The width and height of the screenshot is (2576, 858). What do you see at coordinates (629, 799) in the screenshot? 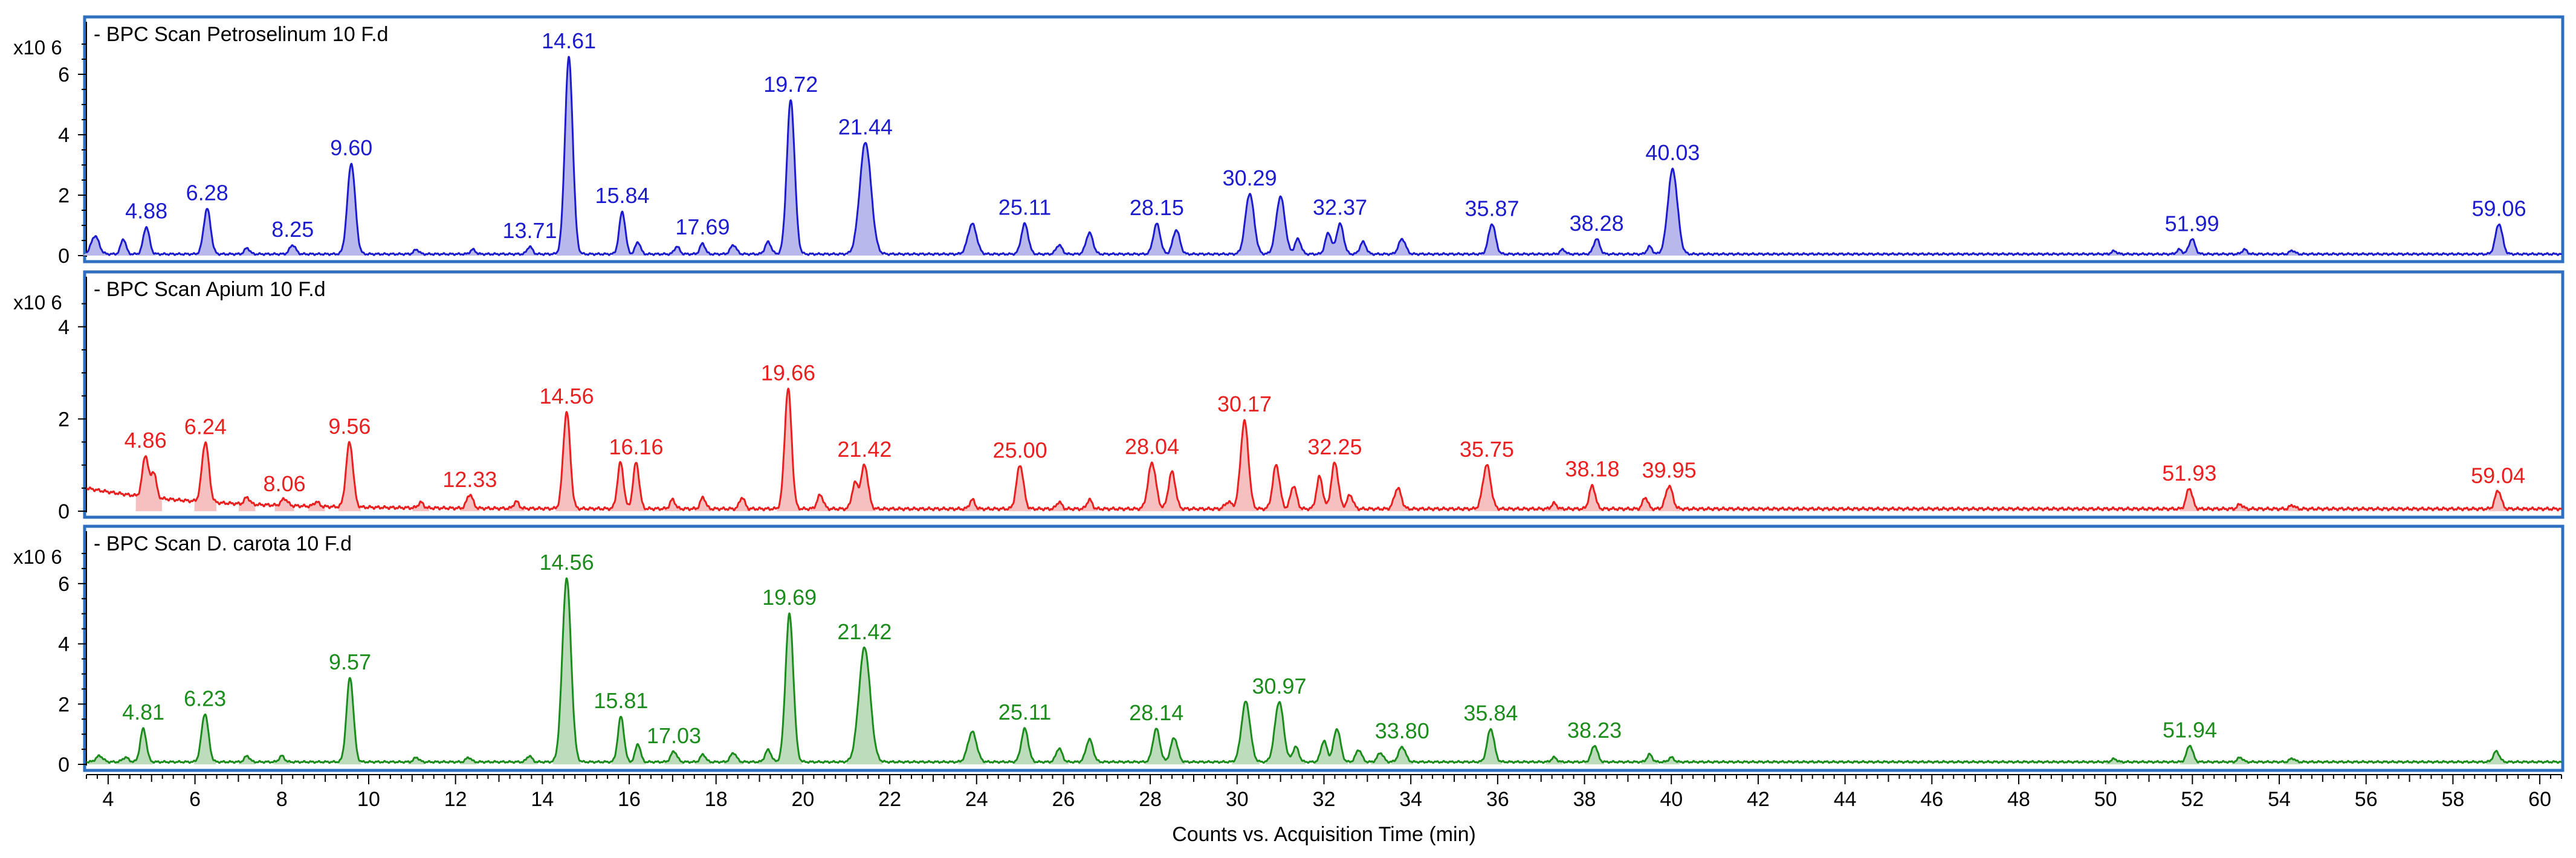
I see `x-tick-label: 16` at bounding box center [629, 799].